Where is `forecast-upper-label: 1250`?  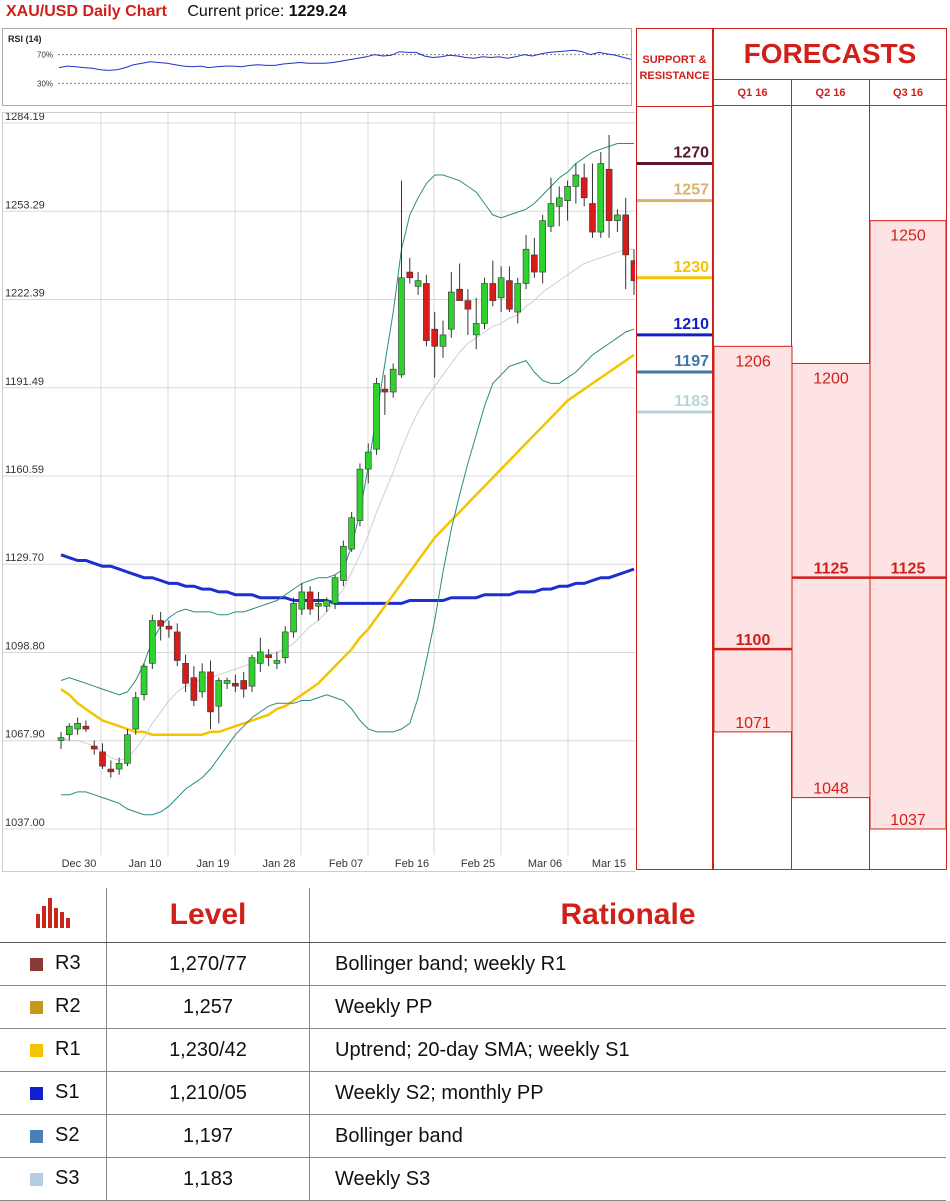 forecast-upper-label: 1250 is located at coordinates (908, 236).